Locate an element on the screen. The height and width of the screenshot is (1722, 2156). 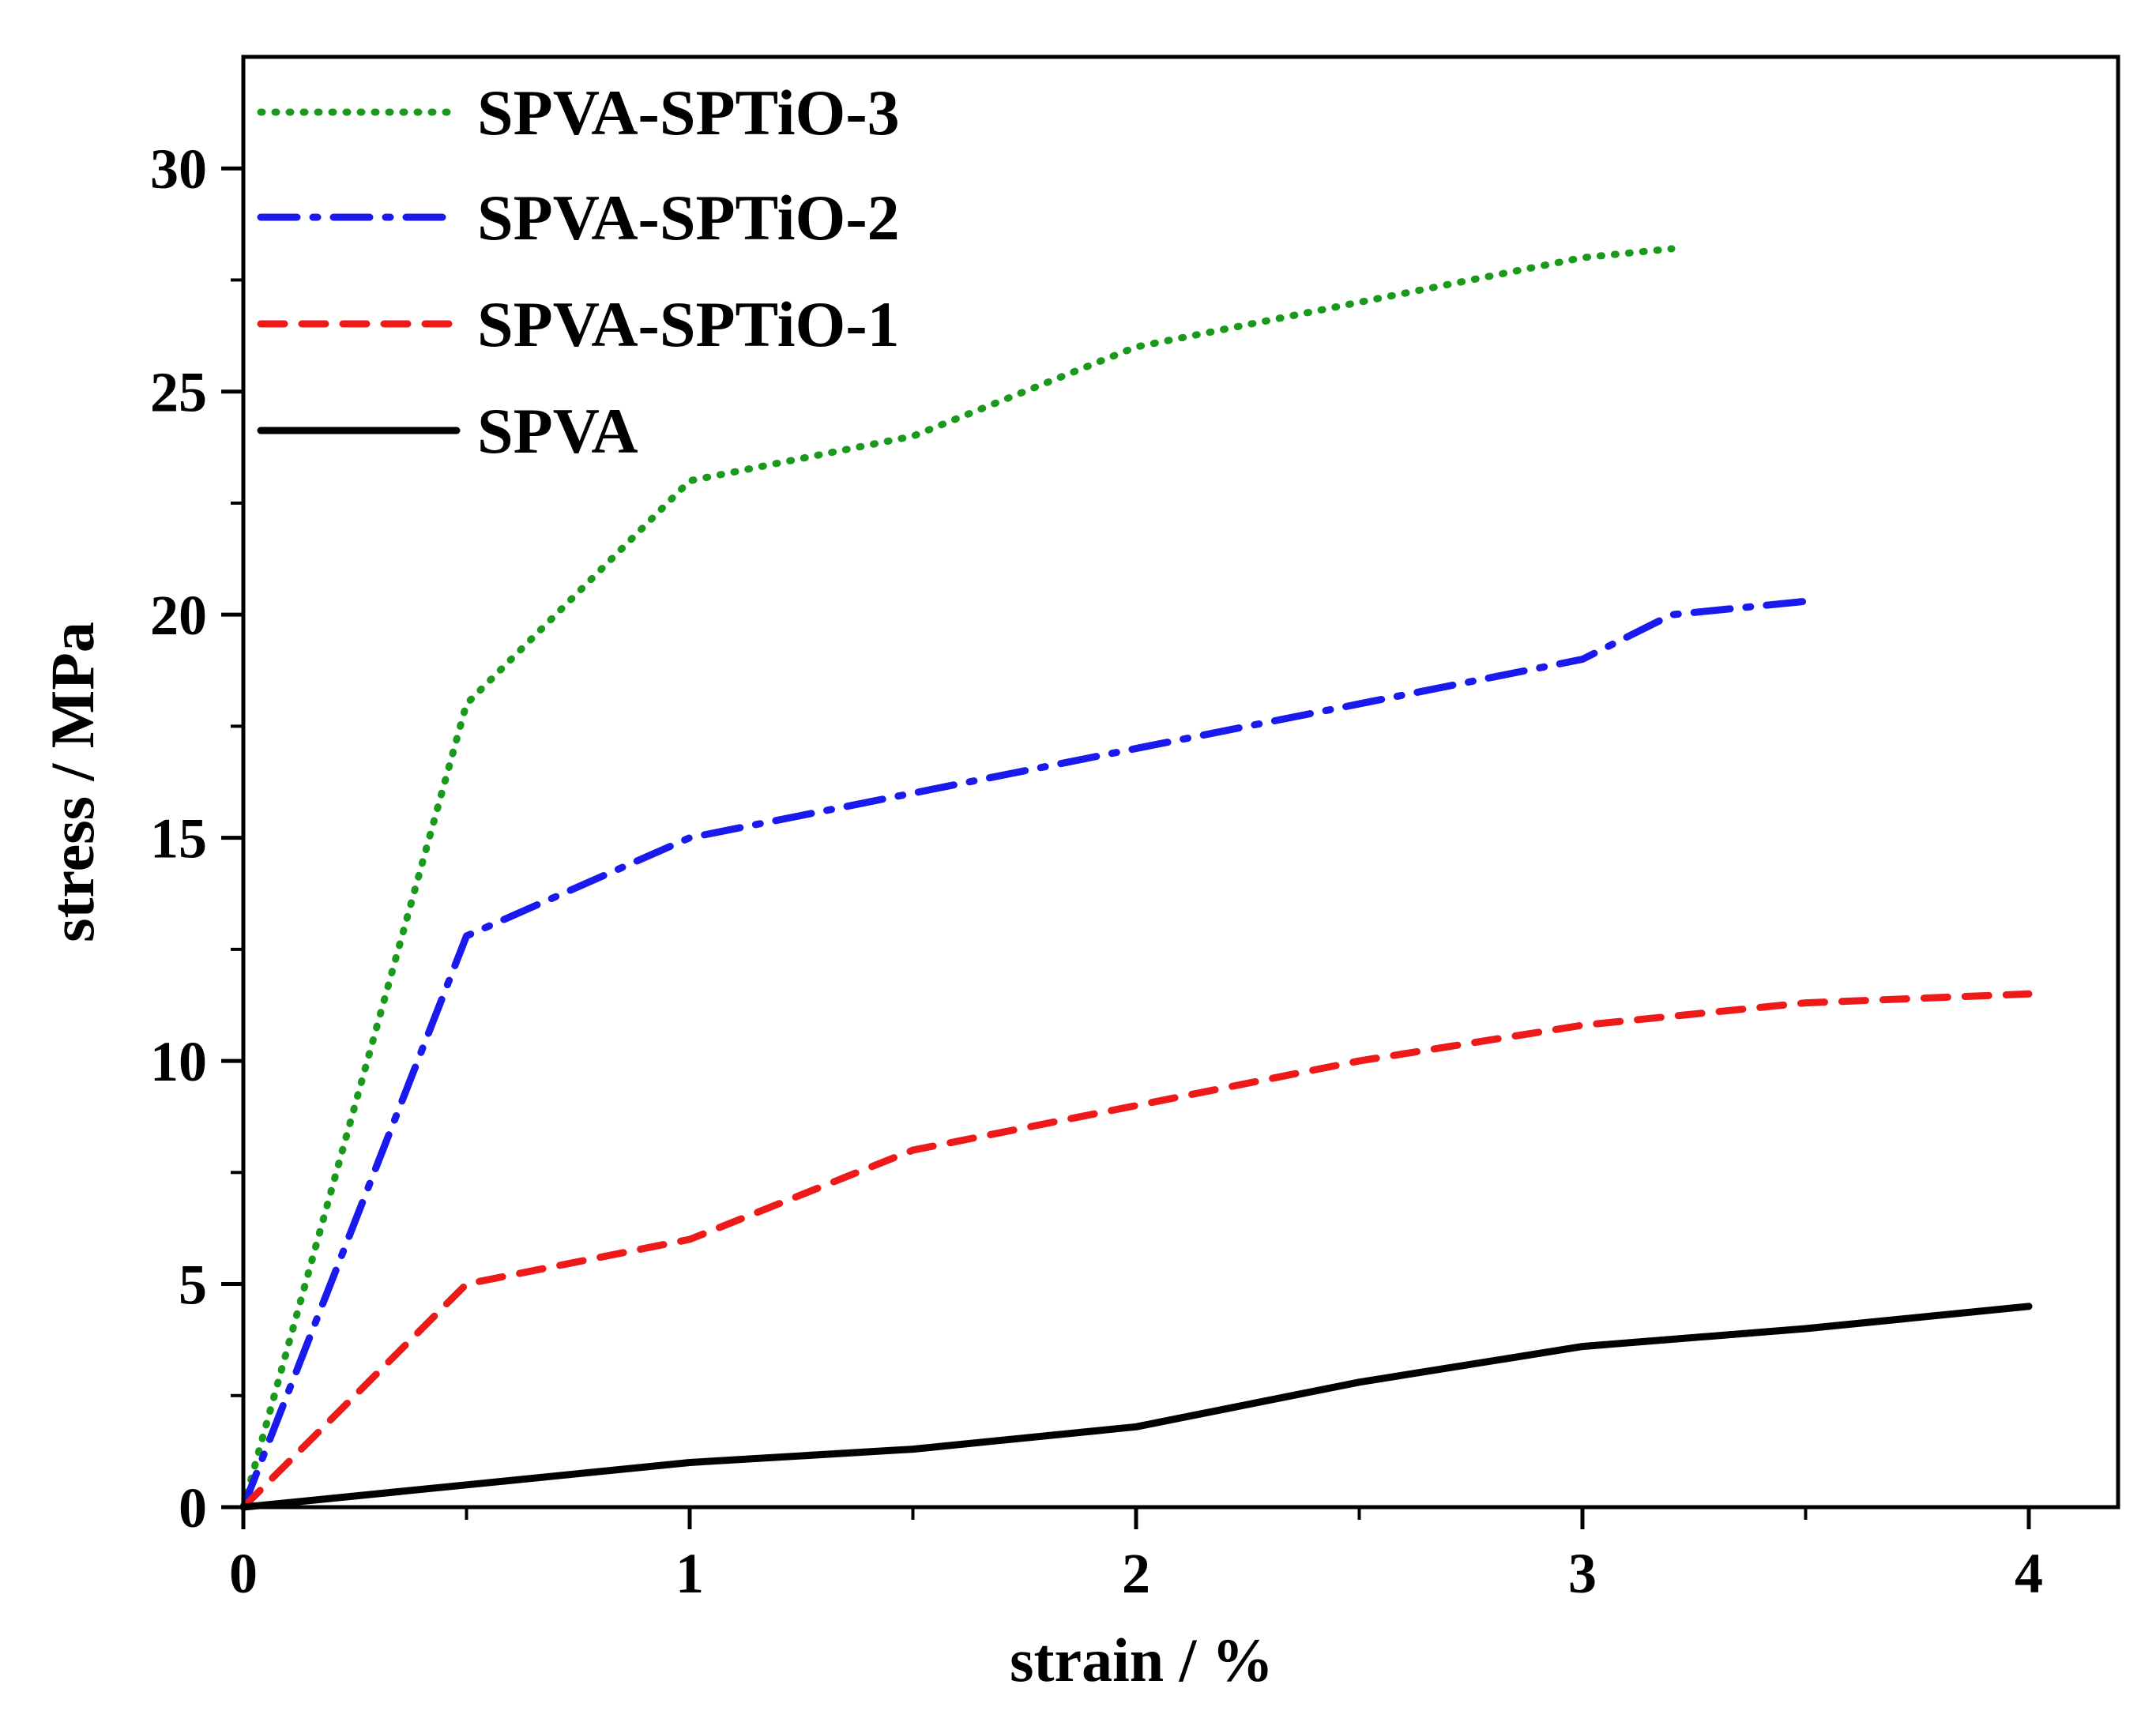
series-line-spva is located at coordinates (1136, 1407).